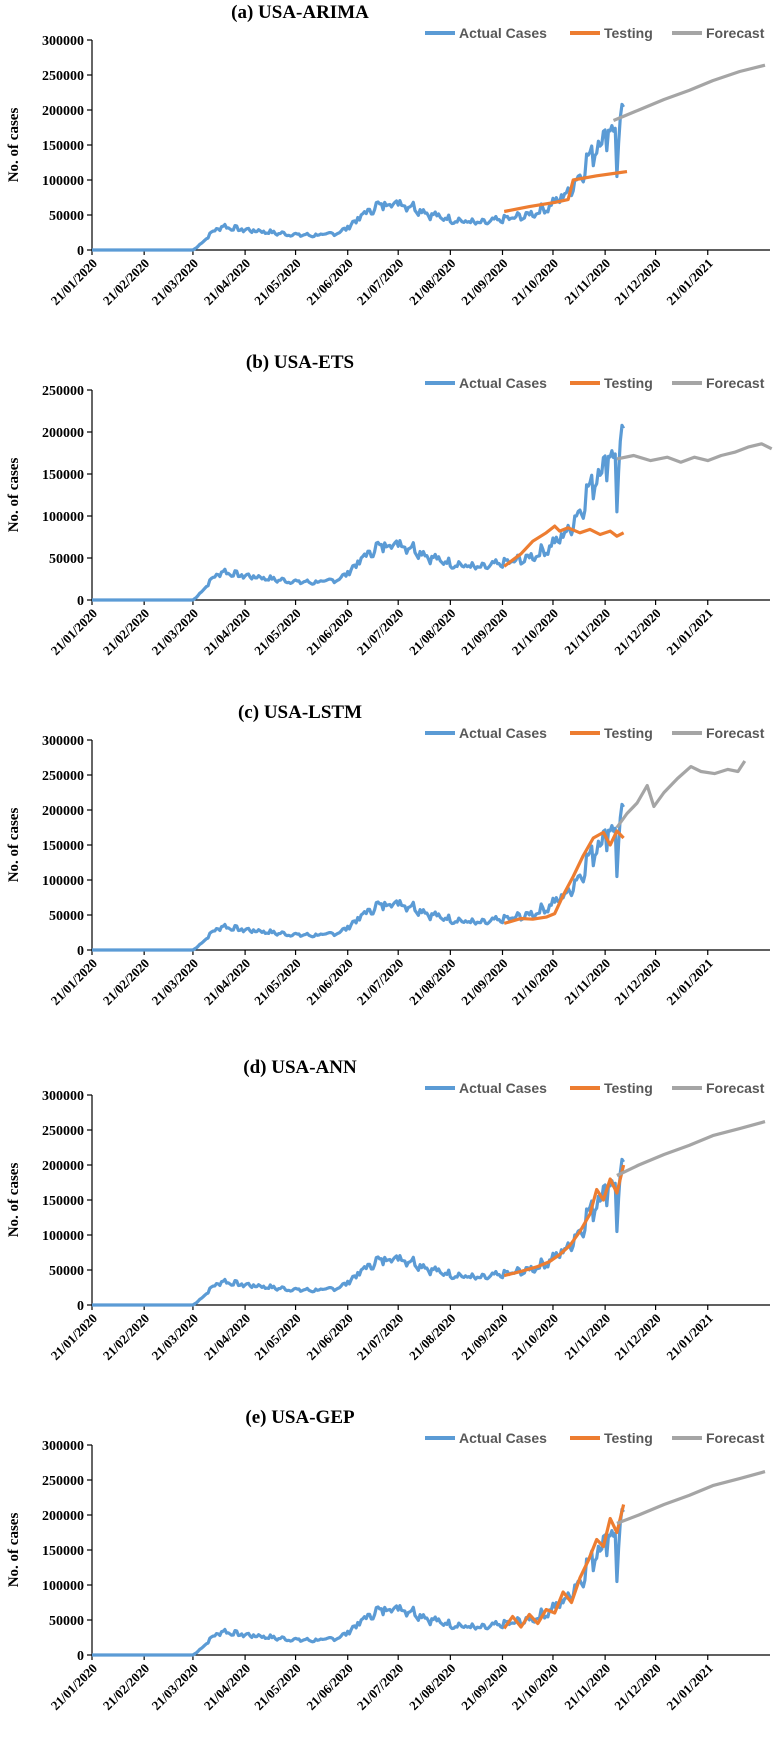 This screenshot has width=778, height=1756. I want to click on chart-title: (d) USA-ANN, so click(300, 1067).